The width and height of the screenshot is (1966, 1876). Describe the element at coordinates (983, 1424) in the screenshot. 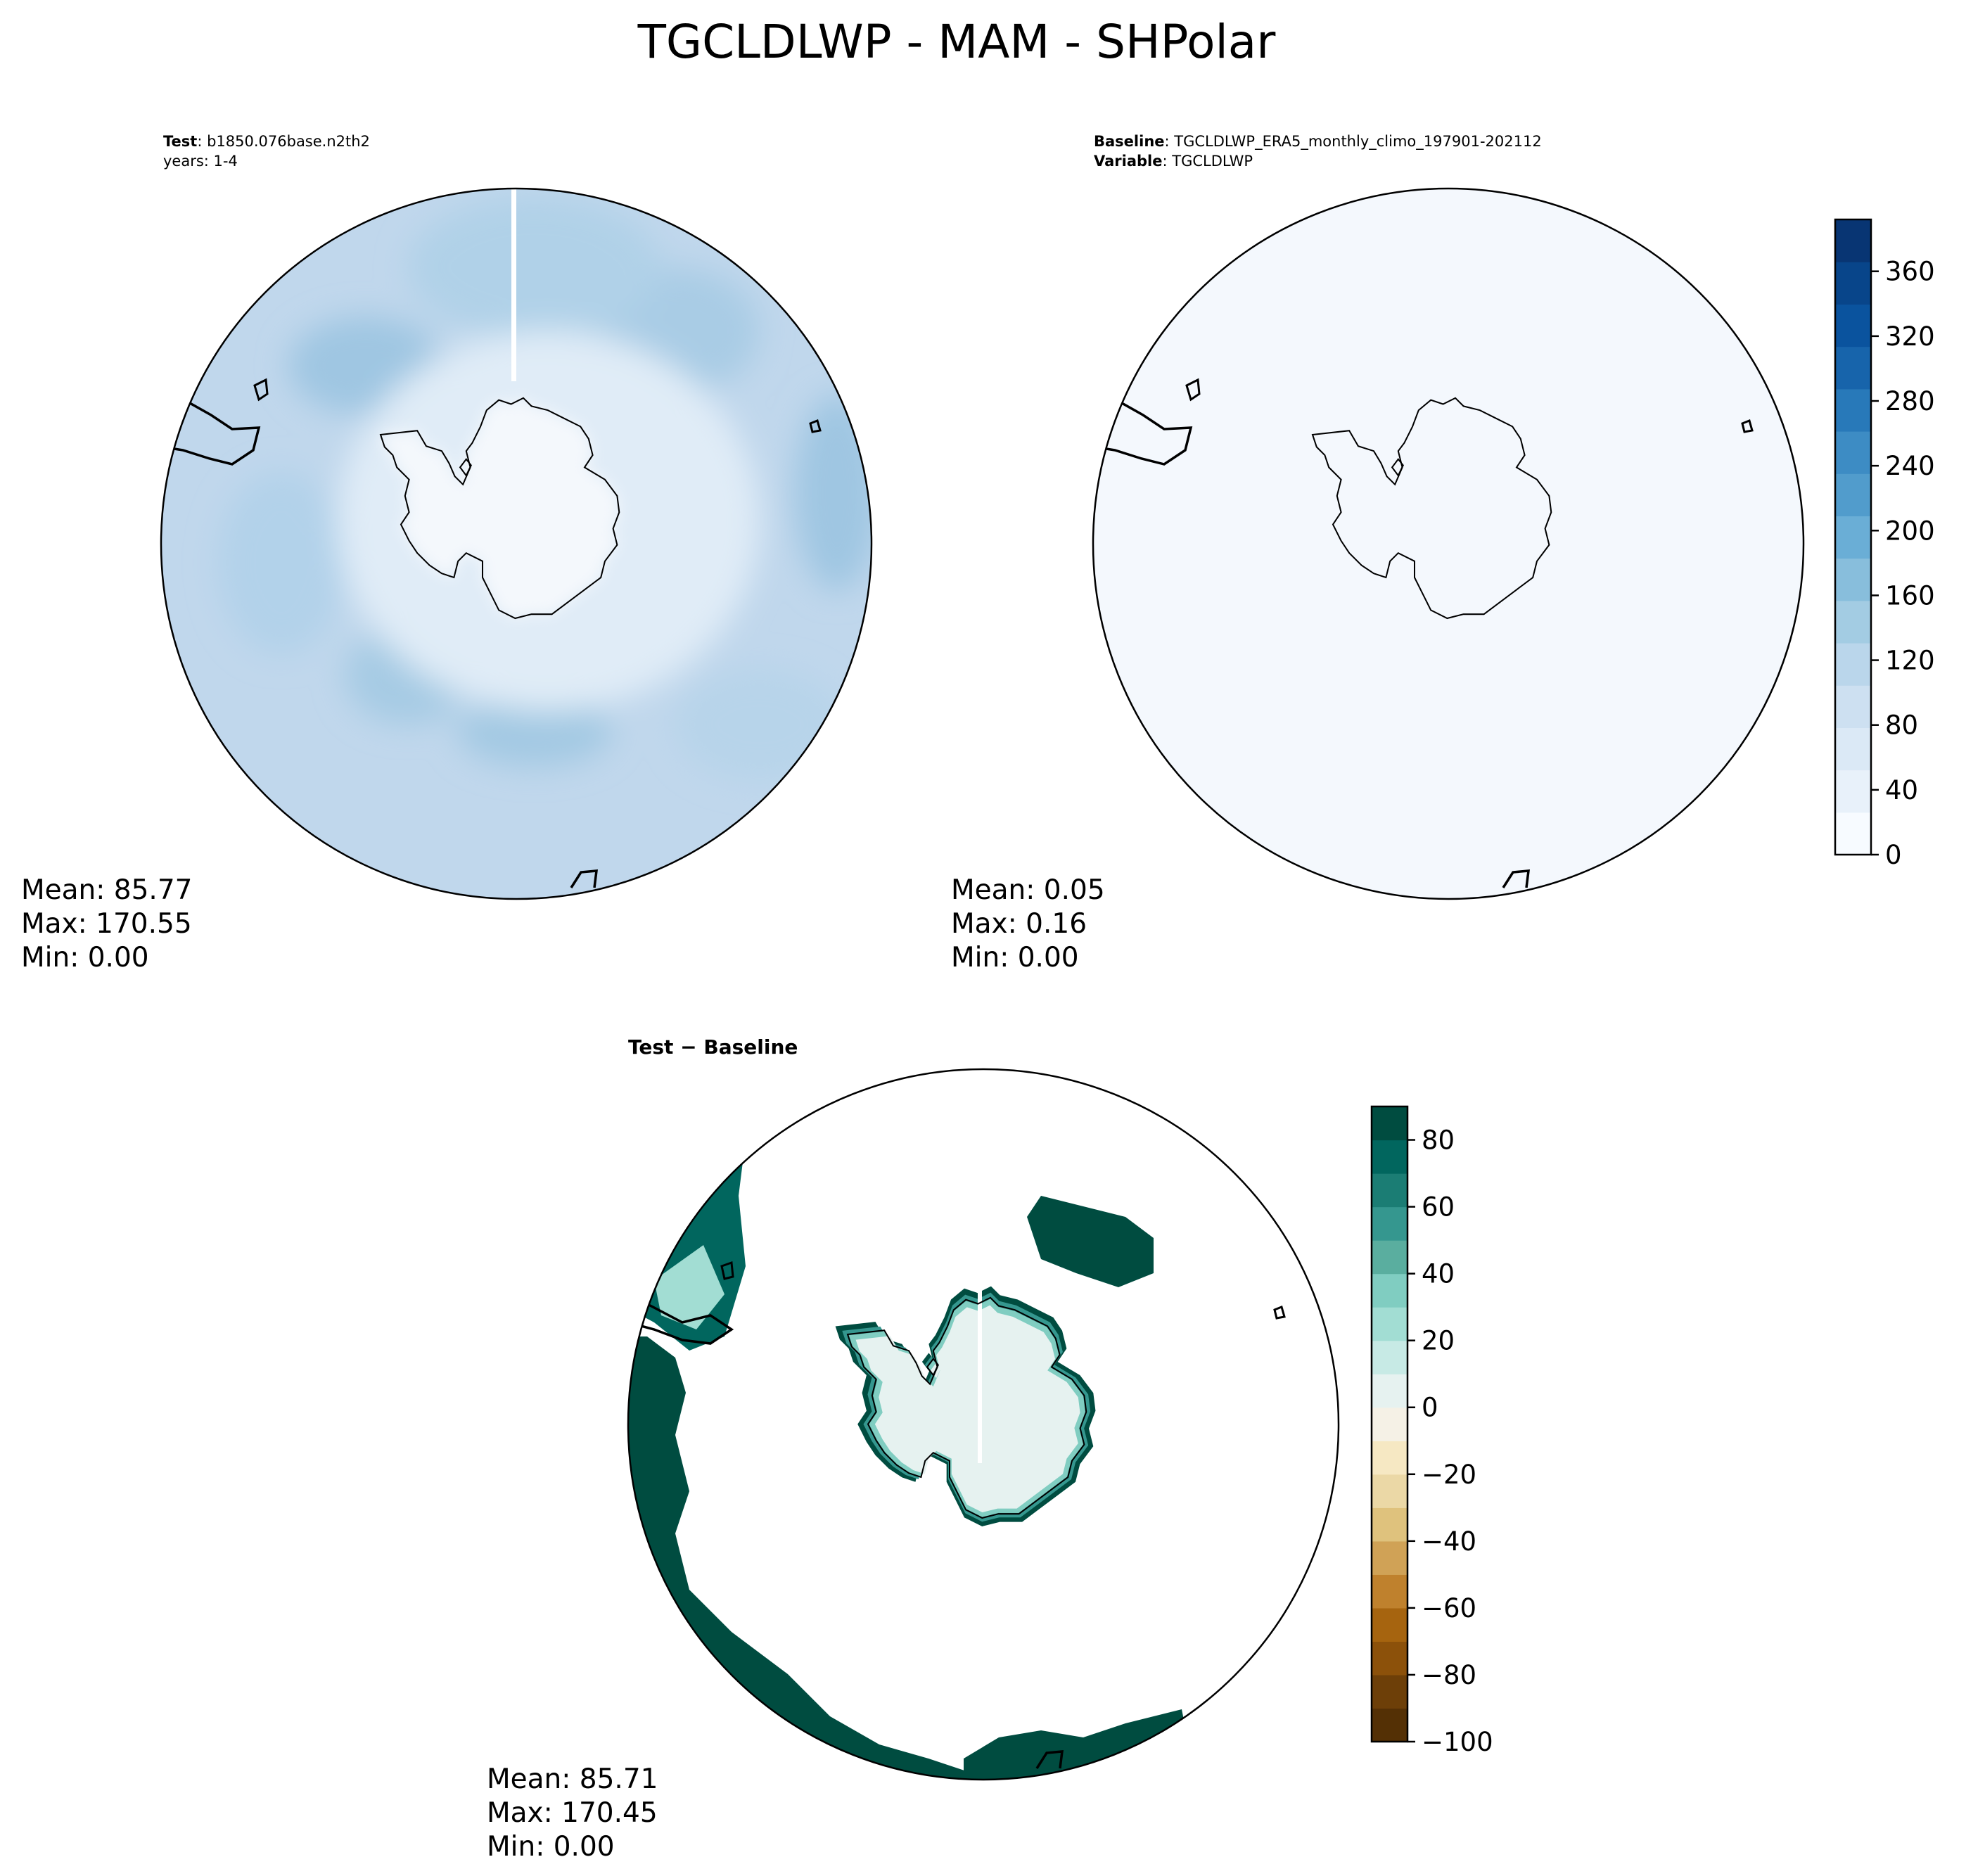

I see `difference-map` at that location.